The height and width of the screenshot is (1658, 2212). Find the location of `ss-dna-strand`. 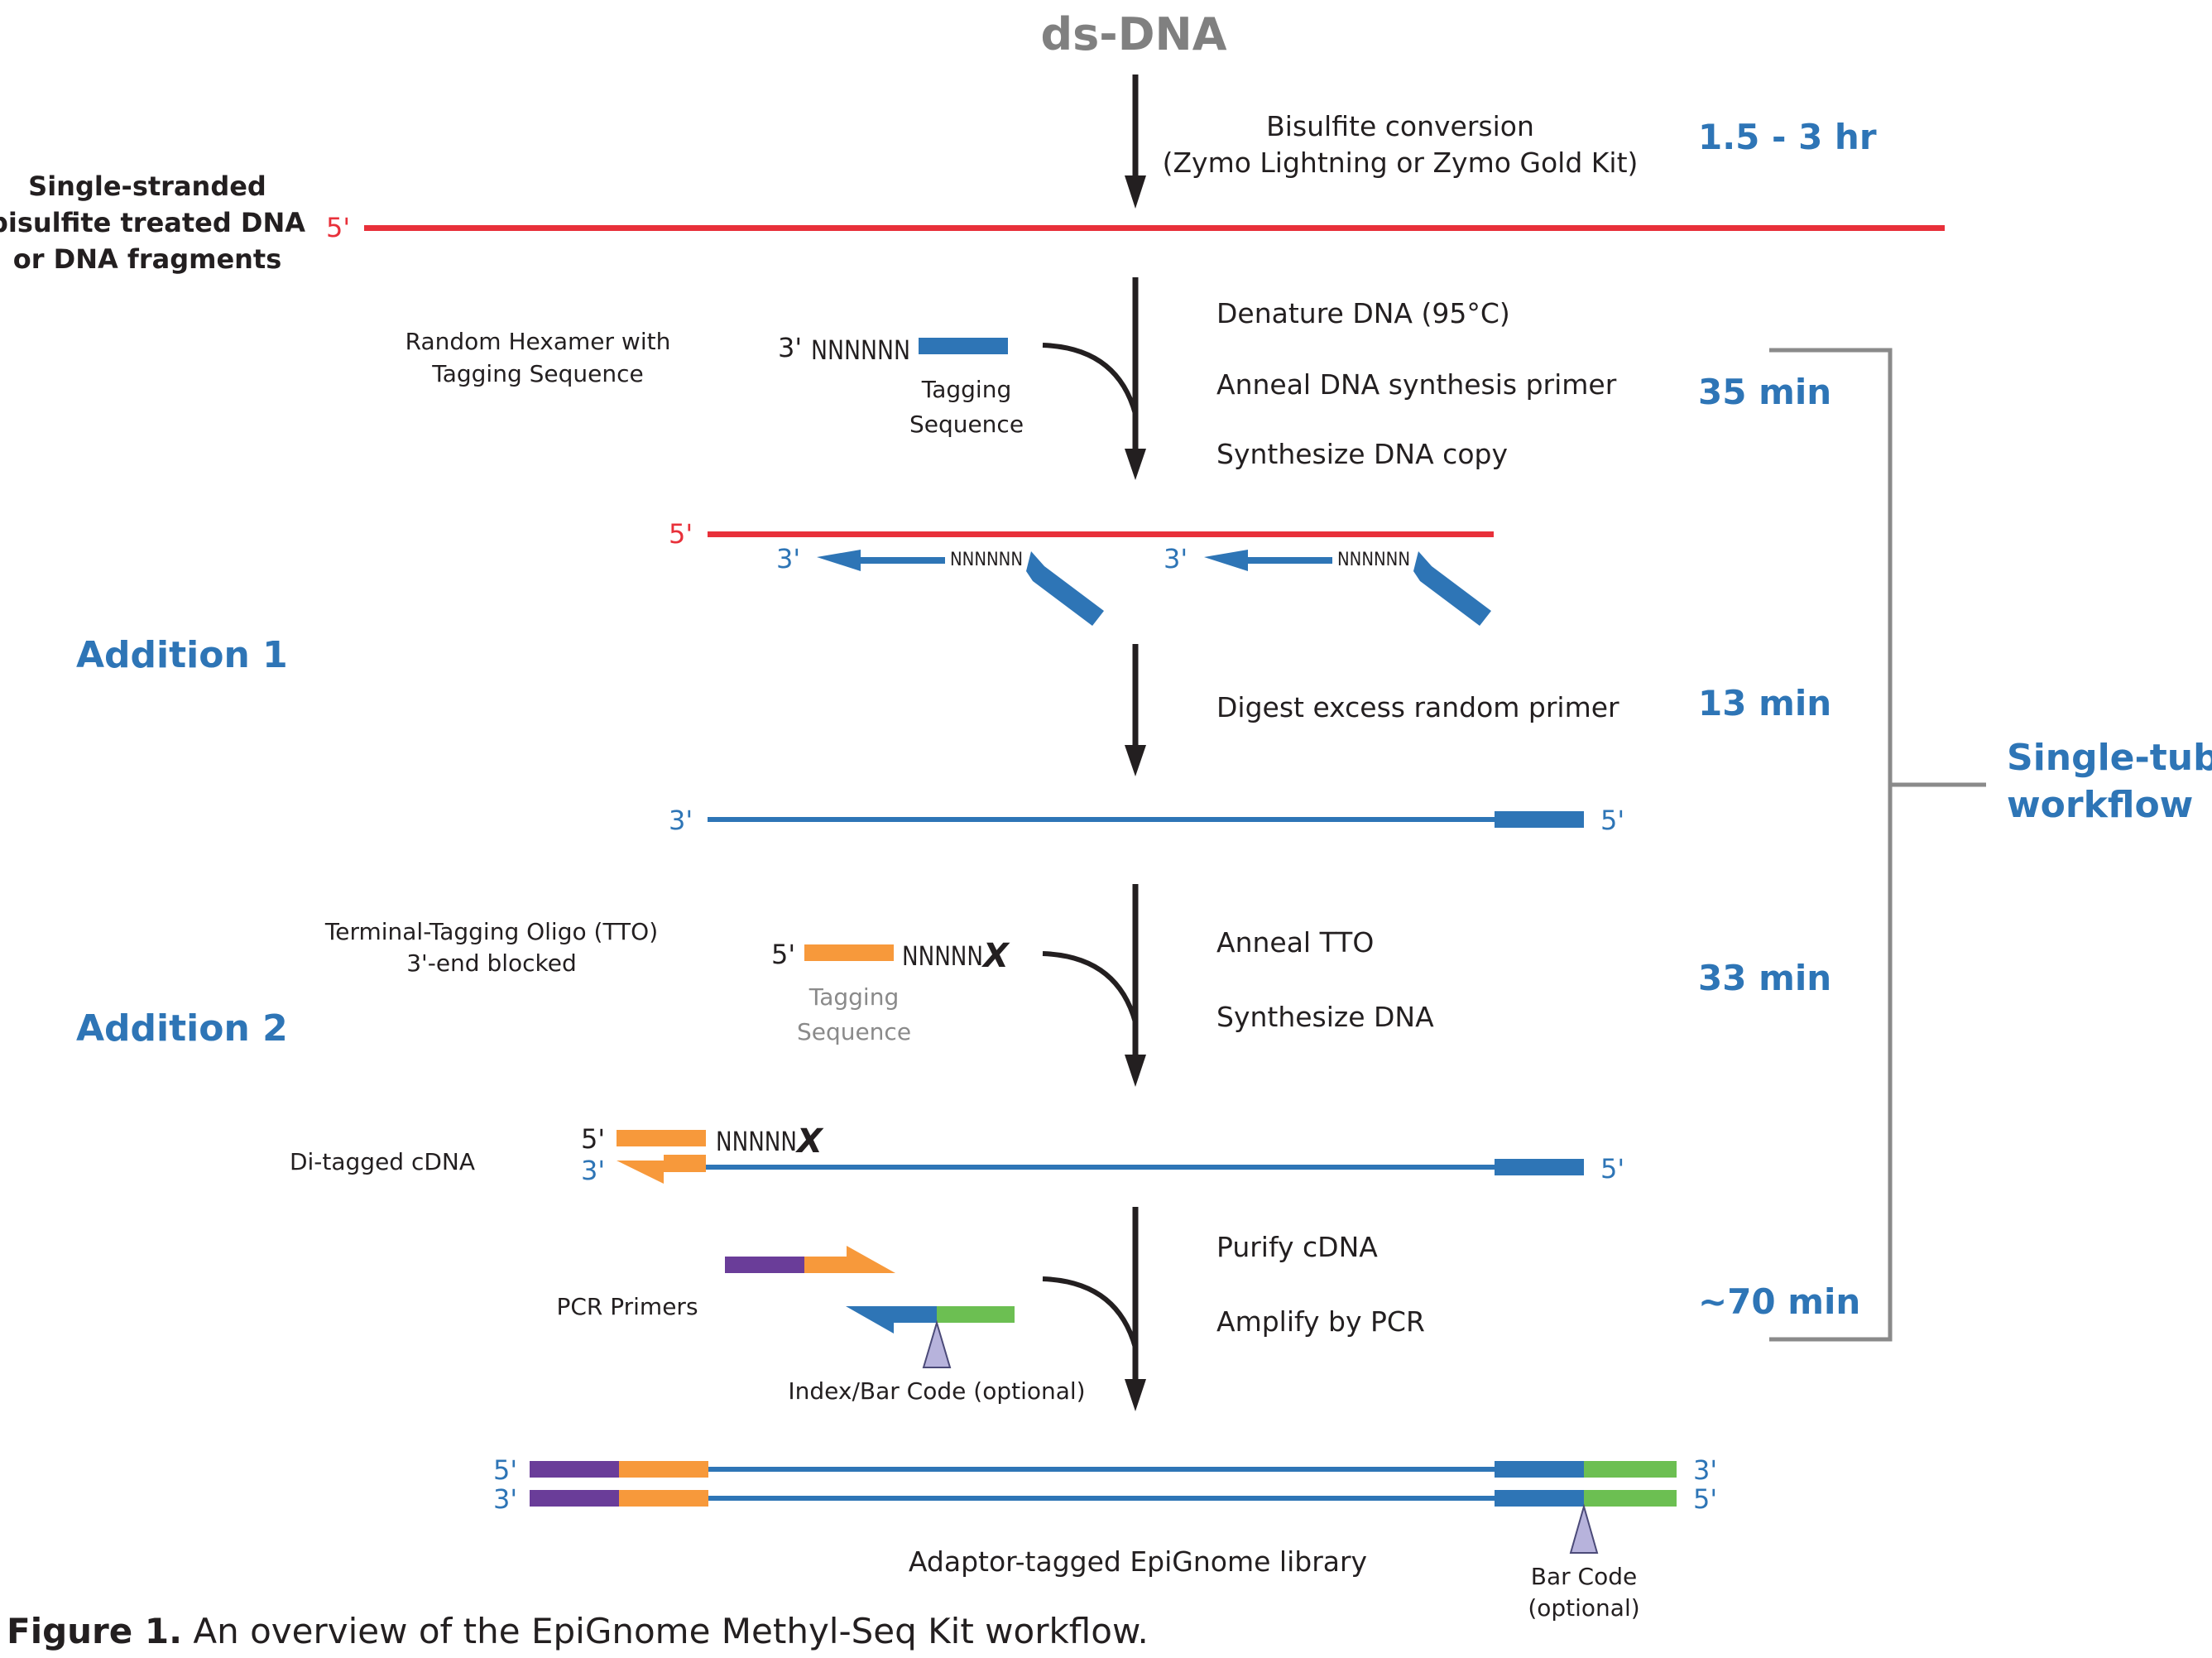

ss-dna-strand is located at coordinates (1154, 228).